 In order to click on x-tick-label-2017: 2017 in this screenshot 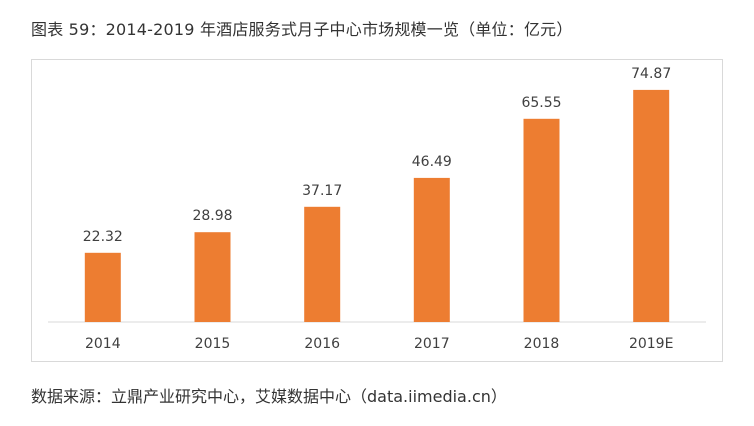, I will do `click(432, 344)`.